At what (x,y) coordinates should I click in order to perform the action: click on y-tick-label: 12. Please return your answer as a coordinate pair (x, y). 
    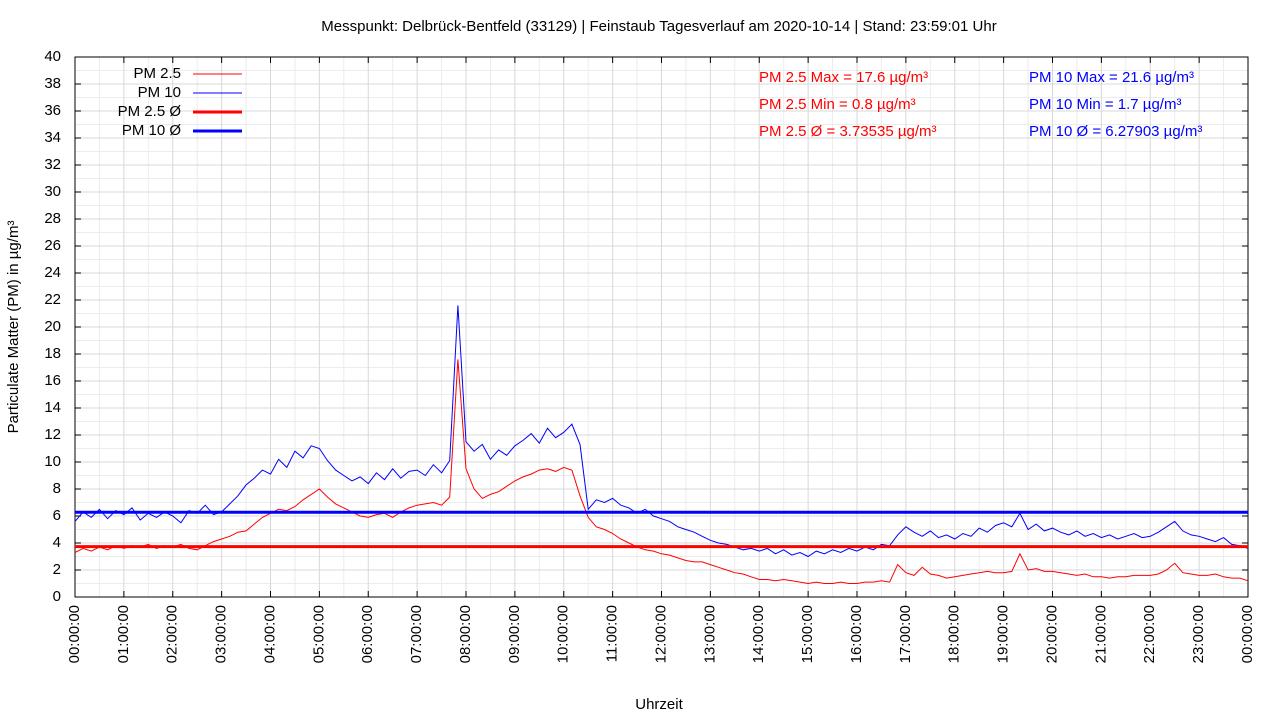
    Looking at the image, I should click on (52, 434).